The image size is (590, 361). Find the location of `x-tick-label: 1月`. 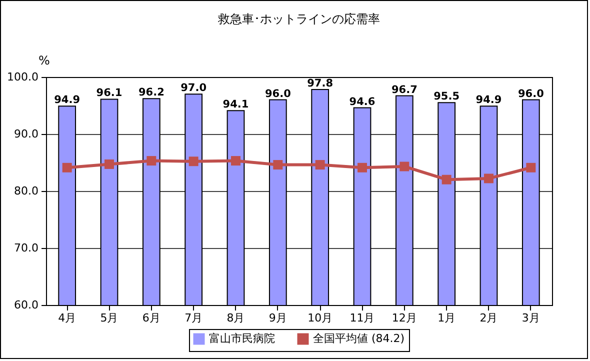

x-tick-label: 1月 is located at coordinates (447, 318).